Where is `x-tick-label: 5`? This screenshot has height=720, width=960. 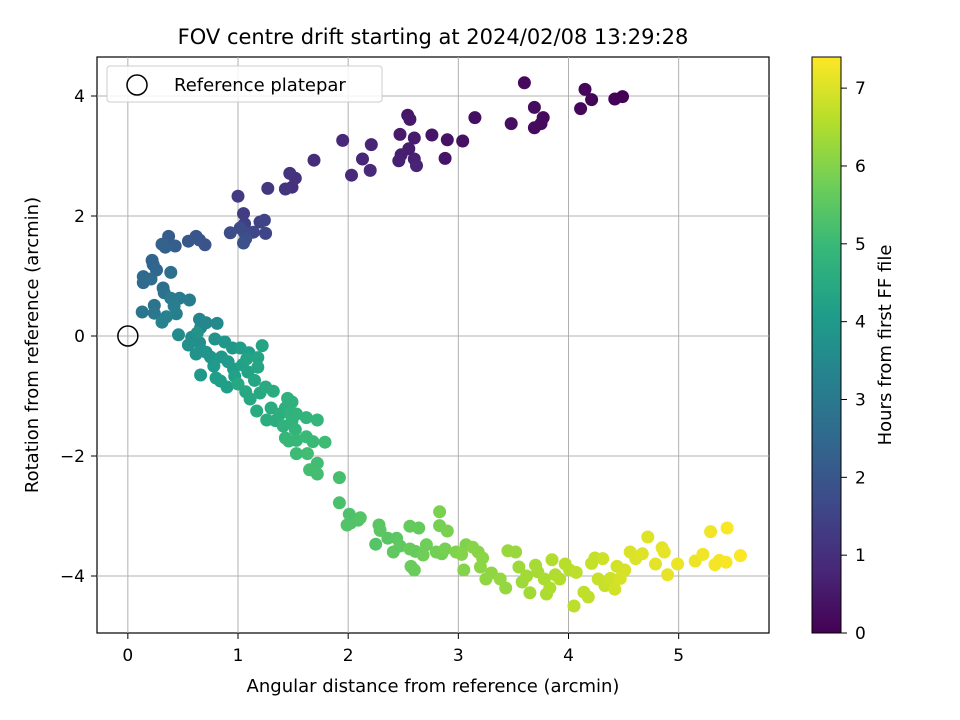 x-tick-label: 5 is located at coordinates (678, 656).